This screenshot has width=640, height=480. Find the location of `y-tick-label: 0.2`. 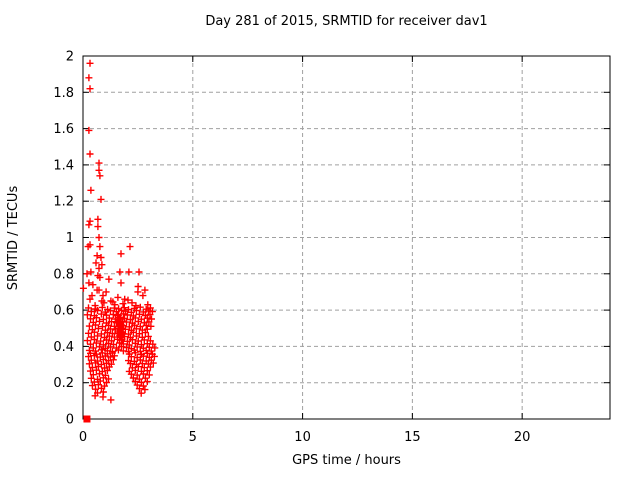

y-tick-label: 0.2 is located at coordinates (63, 383).